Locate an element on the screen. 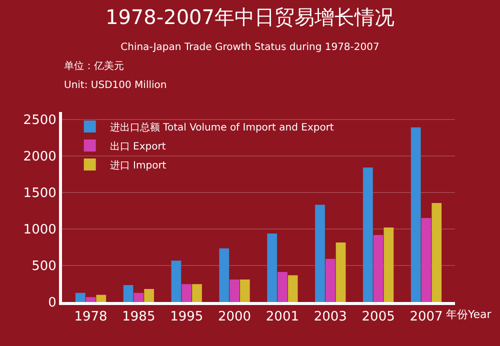 The width and height of the screenshot is (500, 346). x-tick-label: 2003 is located at coordinates (330, 317).